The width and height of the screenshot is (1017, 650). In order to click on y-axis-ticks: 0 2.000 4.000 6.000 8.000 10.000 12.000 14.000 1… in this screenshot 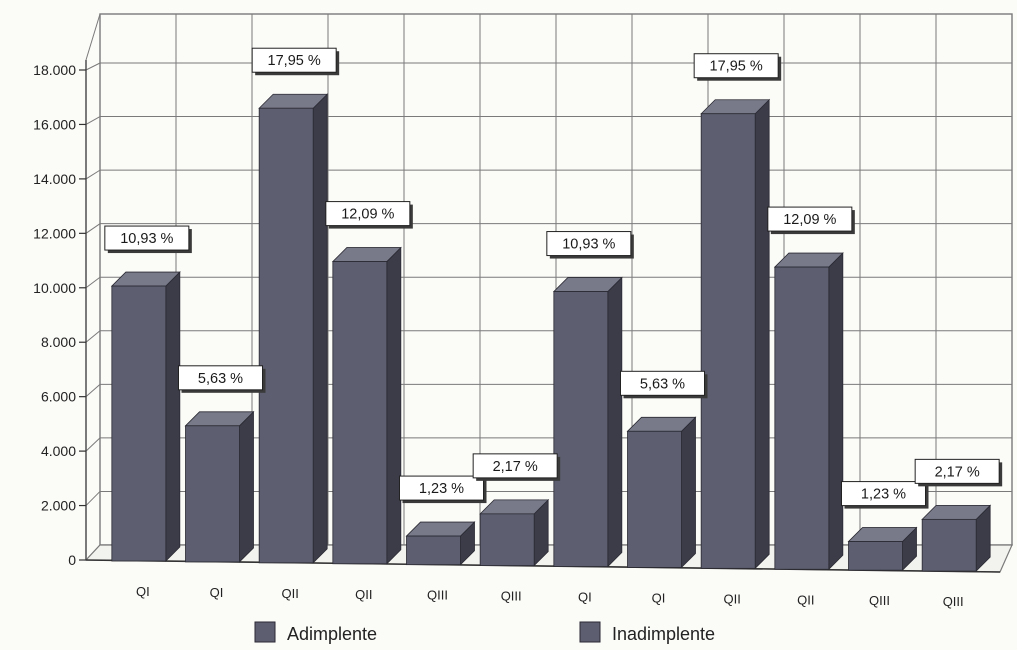, I will do `click(59, 315)`.